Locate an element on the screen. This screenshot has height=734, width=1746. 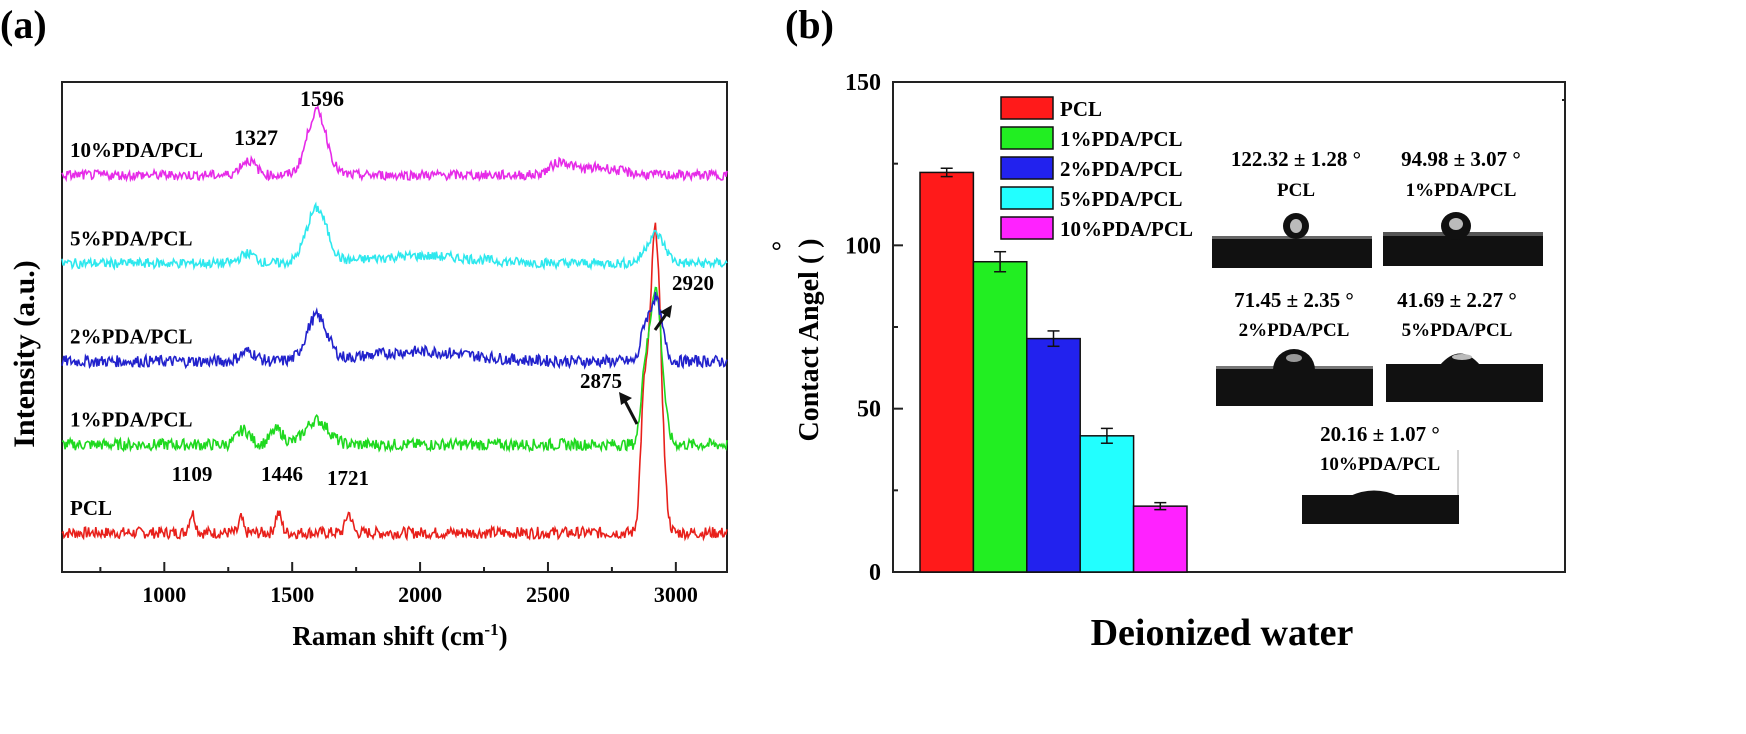
bar-y-tick-label: 0 is located at coordinates (875, 573).